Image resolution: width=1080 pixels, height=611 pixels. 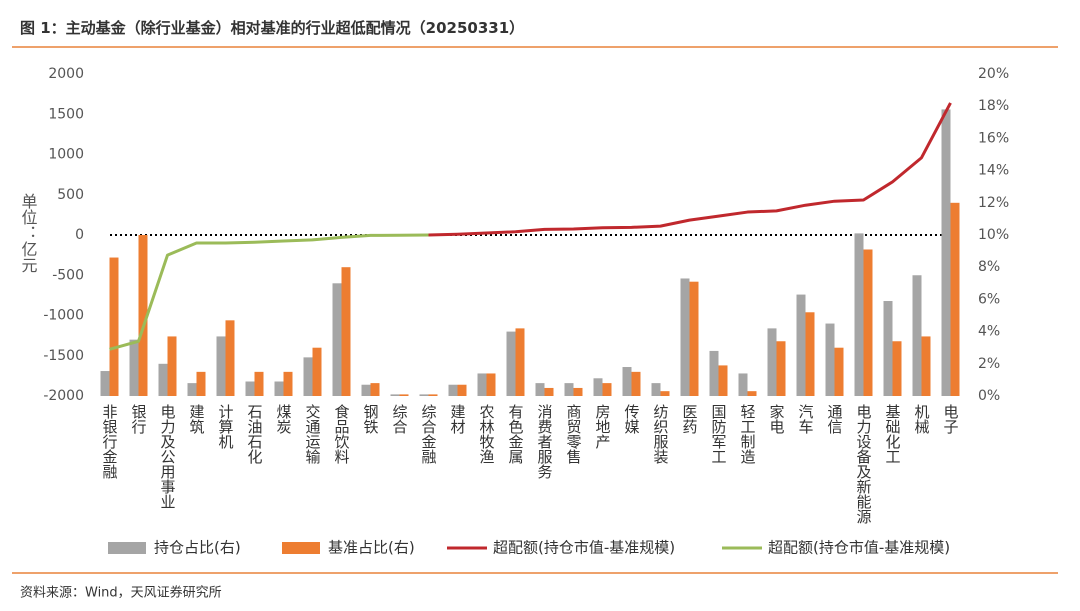 I want to click on y-tick-label: 1500, so click(x=66, y=114).